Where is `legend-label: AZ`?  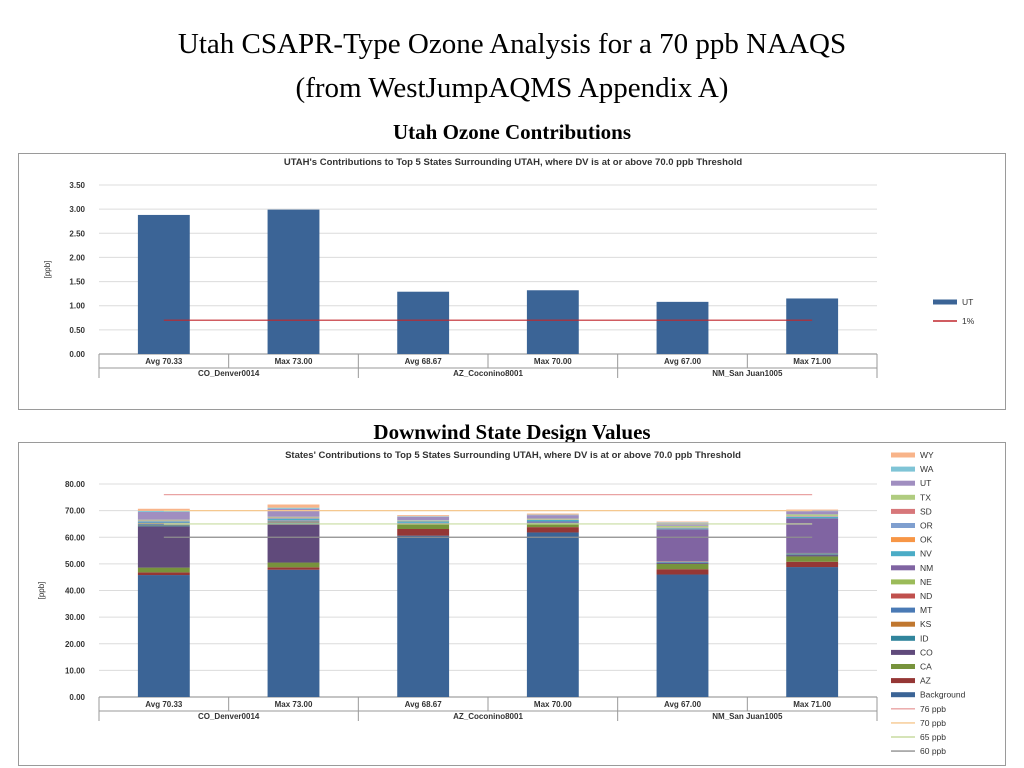 legend-label: AZ is located at coordinates (925, 681).